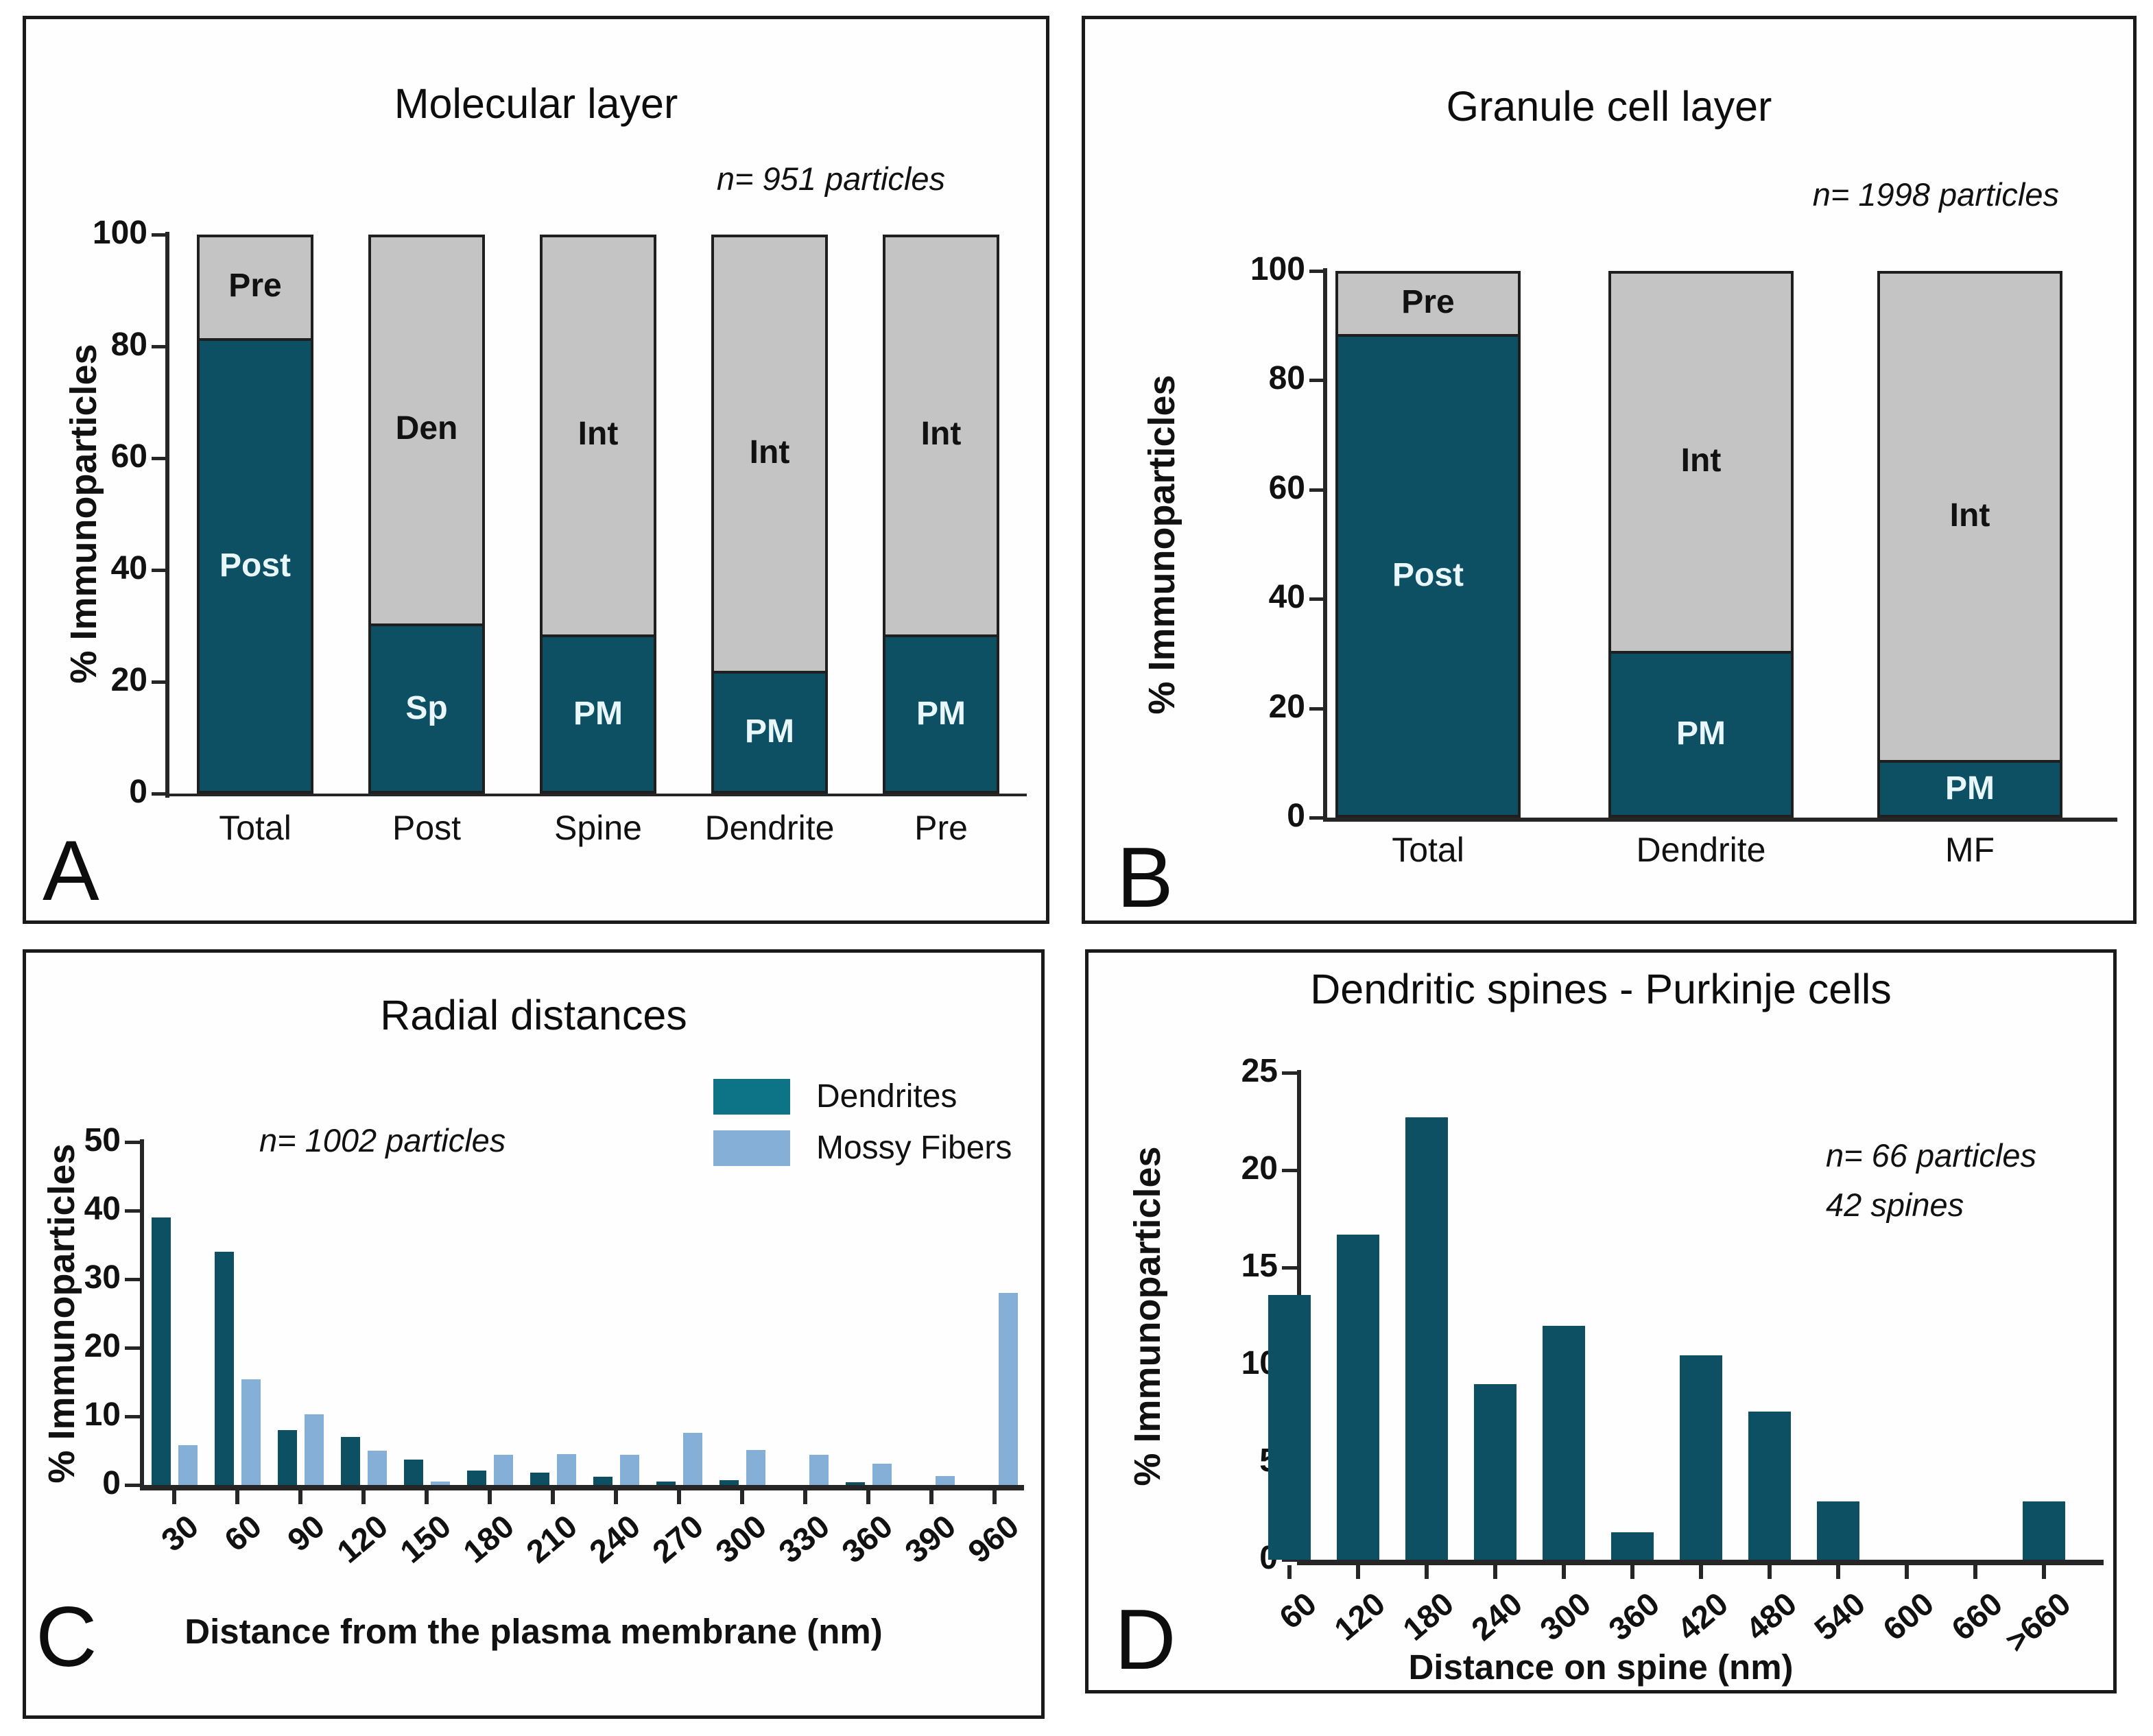  Describe the element at coordinates (1969, 850) in the screenshot. I see `x-category-label: MF` at that location.